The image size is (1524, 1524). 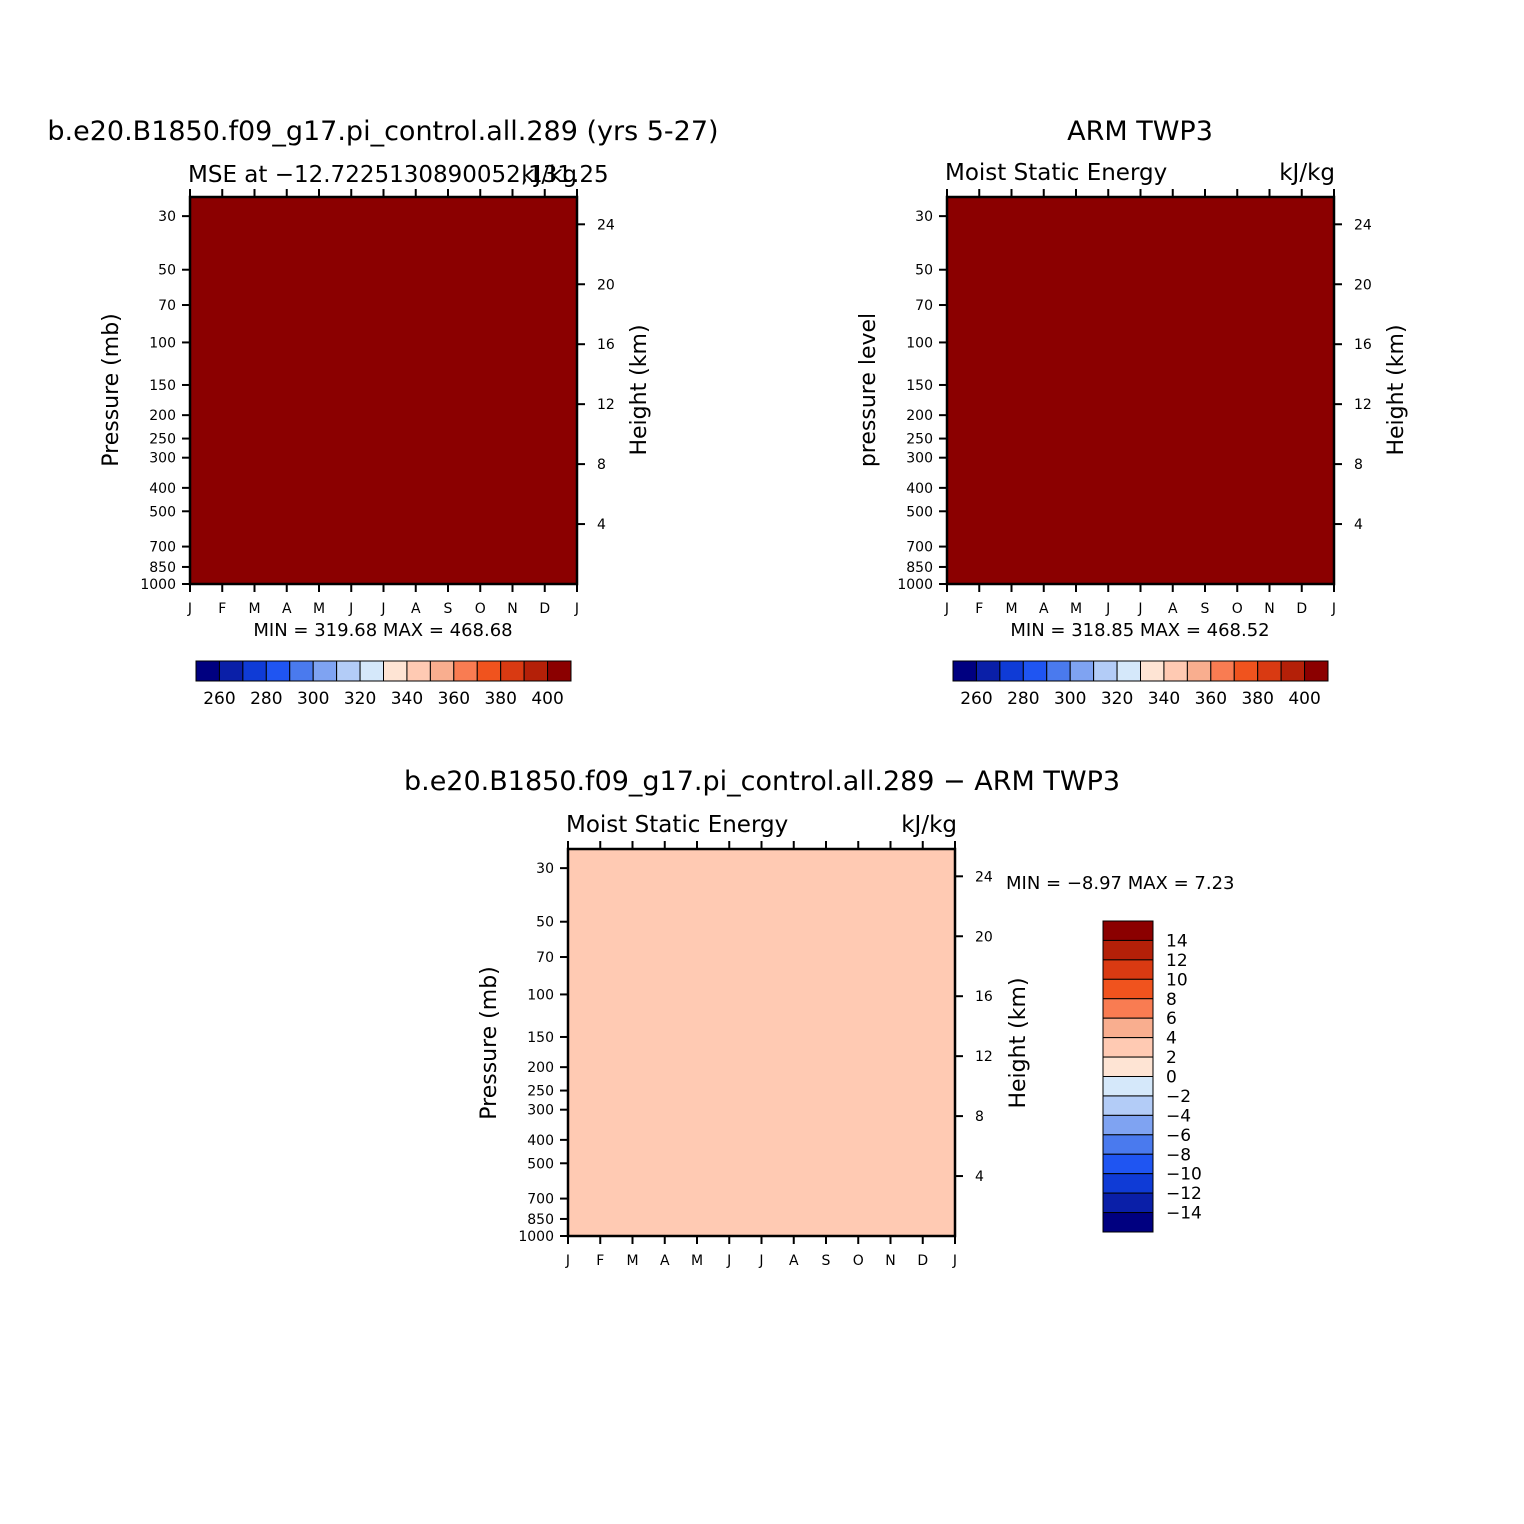 What do you see at coordinates (1184, 1175) in the screenshot?
I see `colorbar-label: −10` at bounding box center [1184, 1175].